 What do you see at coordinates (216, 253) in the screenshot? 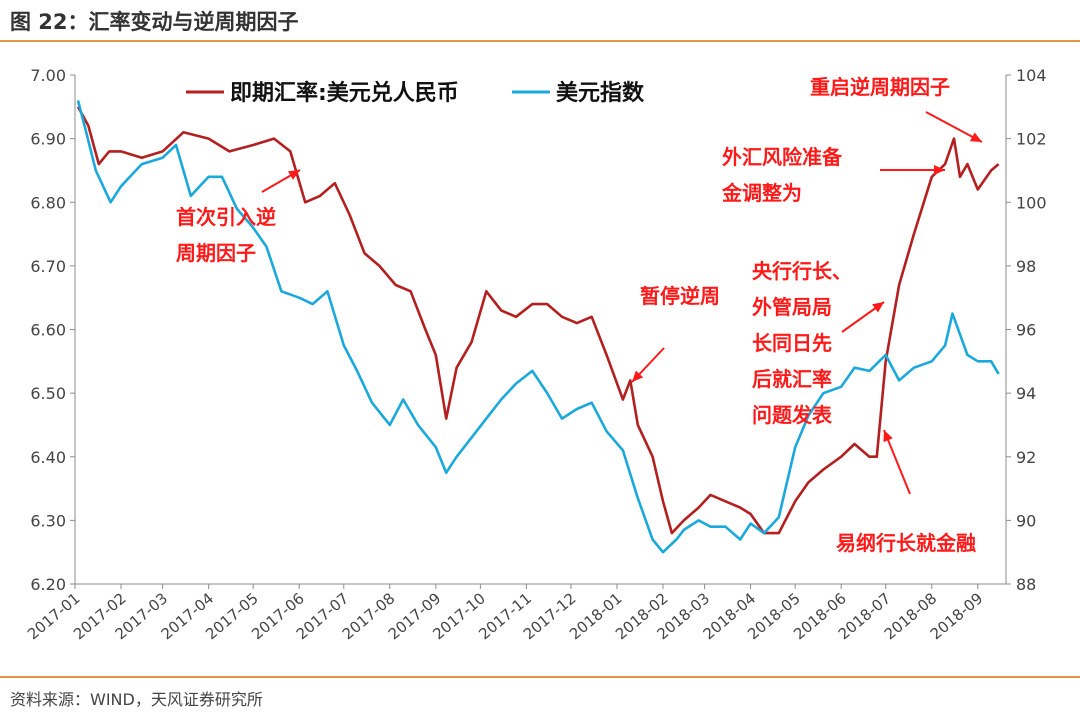
I see `annotation-text: 周期因子` at bounding box center [216, 253].